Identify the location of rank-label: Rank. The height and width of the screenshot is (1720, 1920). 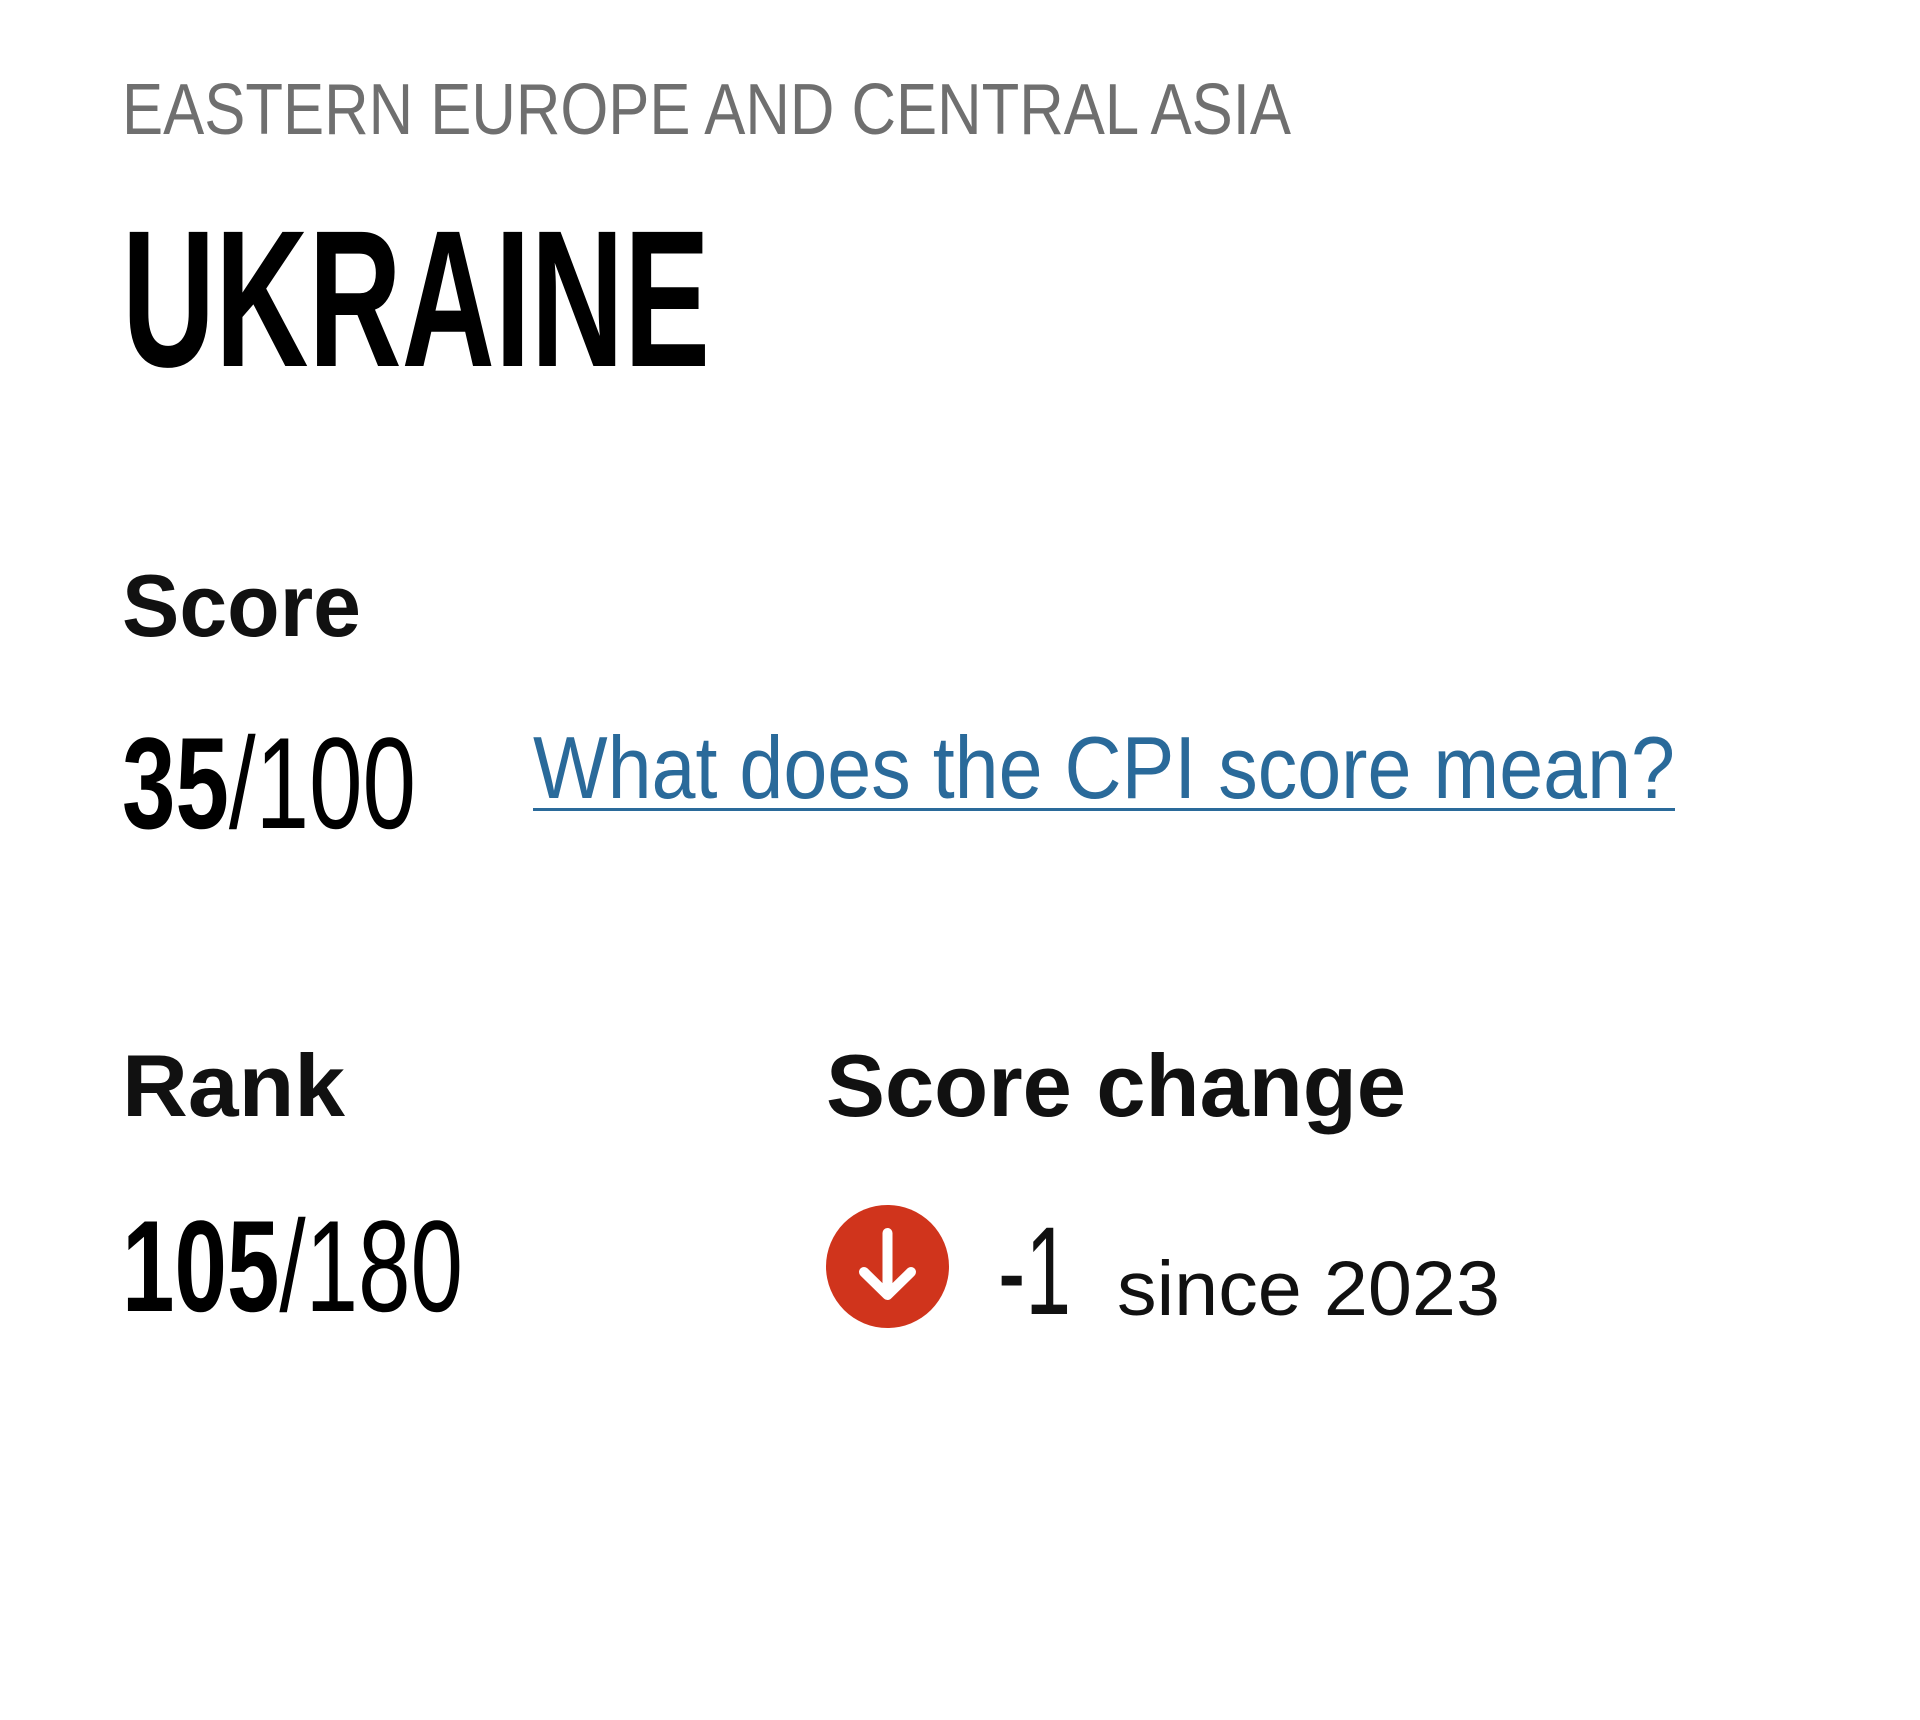
(233, 1085).